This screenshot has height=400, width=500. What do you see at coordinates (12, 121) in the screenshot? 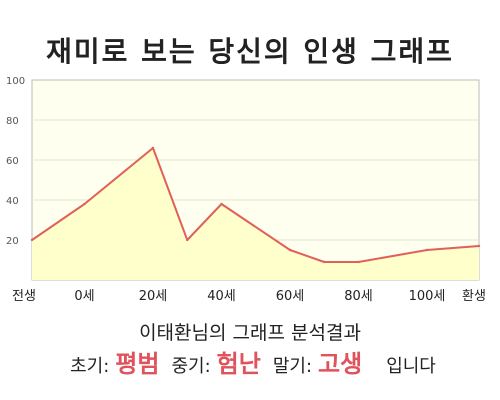
I see `y-tick-label-80: 80` at bounding box center [12, 121].